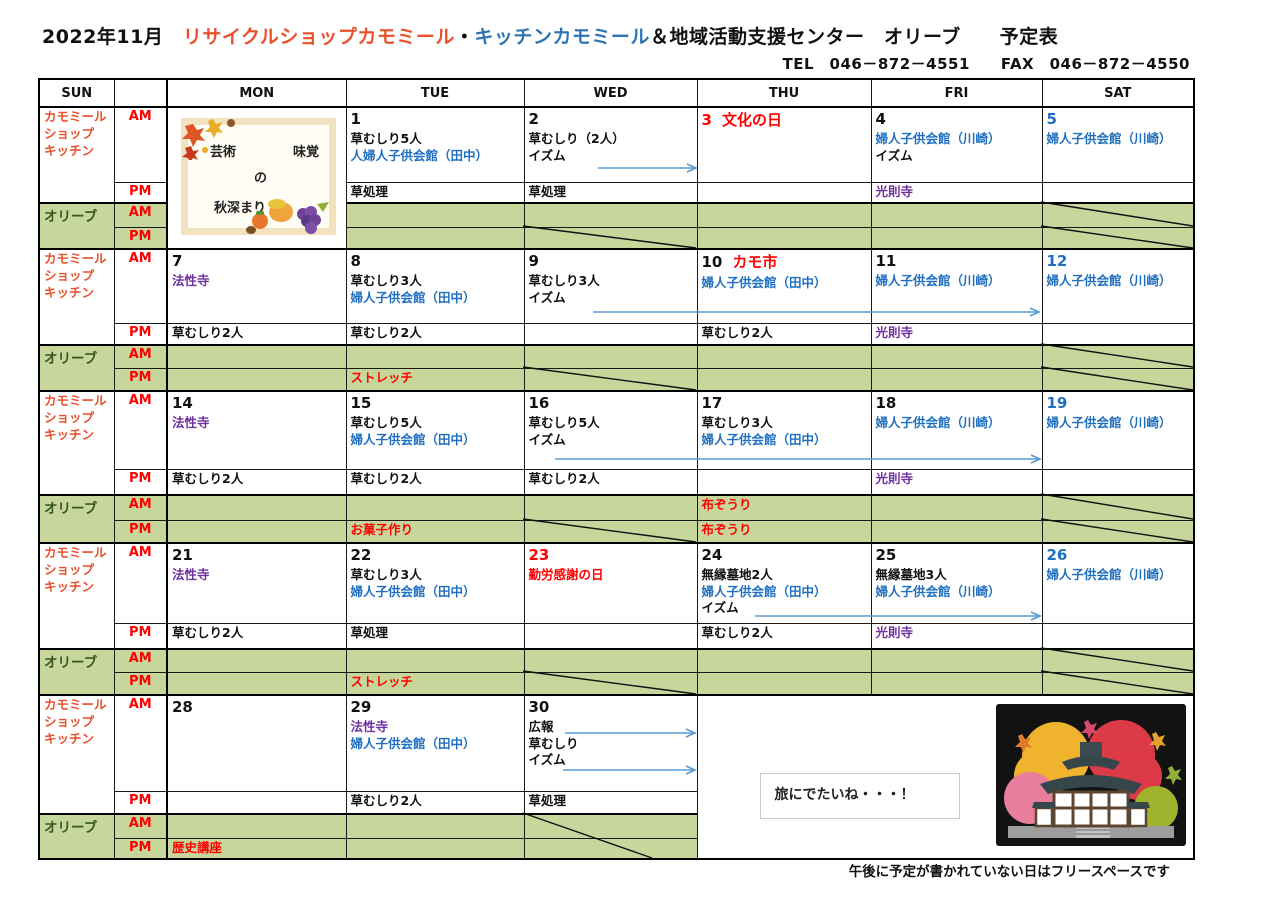 Image resolution: width=1280 pixels, height=905 pixels. I want to click on fruits-icon, so click(287, 216).